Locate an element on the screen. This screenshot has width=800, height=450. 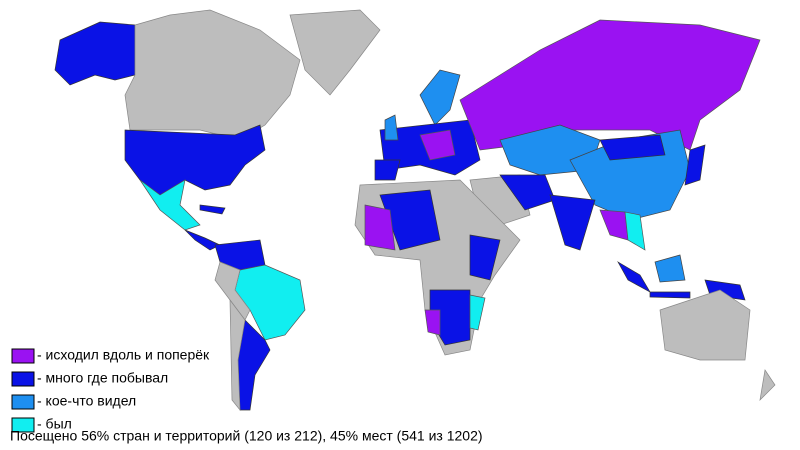
britain is located at coordinates (391, 127).